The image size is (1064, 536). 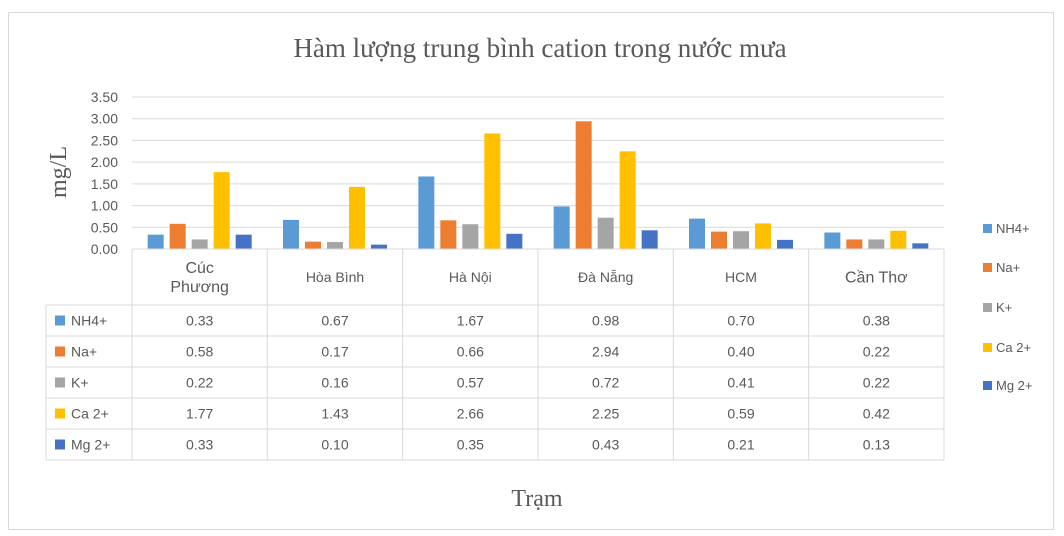 What do you see at coordinates (470, 414) in the screenshot?
I see `table-cell: 2.66` at bounding box center [470, 414].